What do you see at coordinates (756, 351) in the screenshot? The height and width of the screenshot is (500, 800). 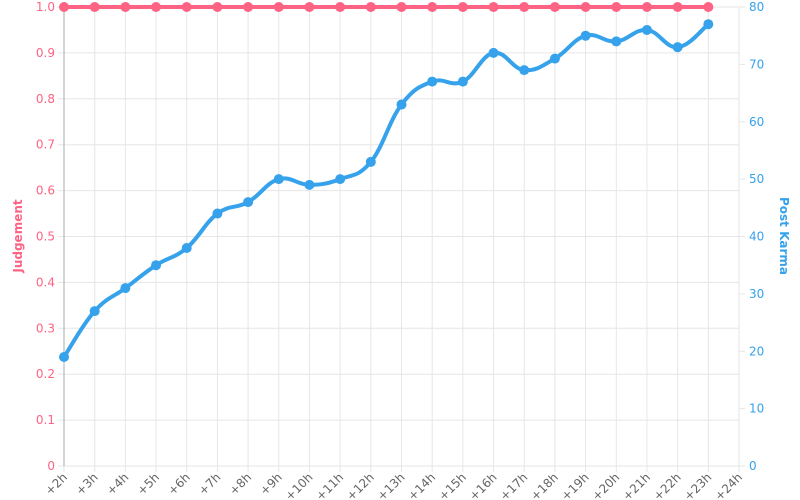 I see `y2-tick-label: 20` at bounding box center [756, 351].